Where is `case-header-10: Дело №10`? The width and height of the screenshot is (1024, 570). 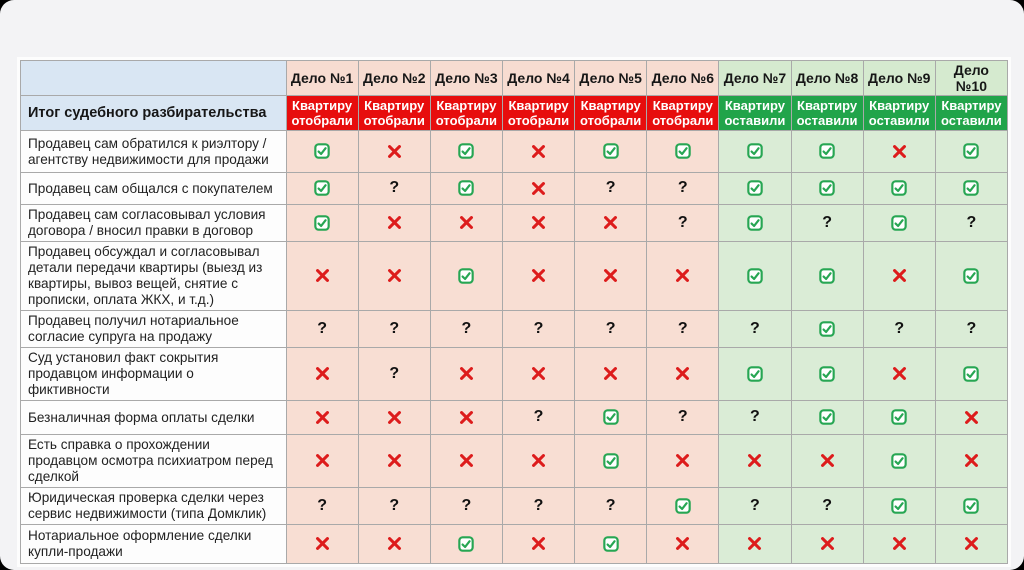 case-header-10: Дело №10 is located at coordinates (971, 78).